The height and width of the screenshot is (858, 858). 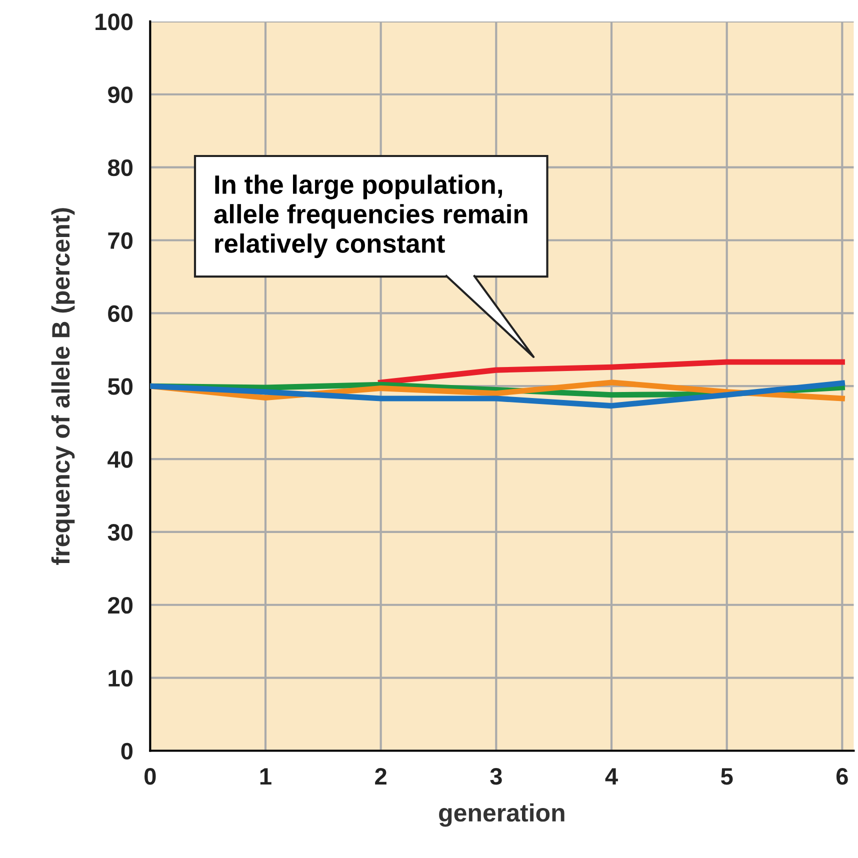 I want to click on y-tick-label: 0, so click(x=127, y=751).